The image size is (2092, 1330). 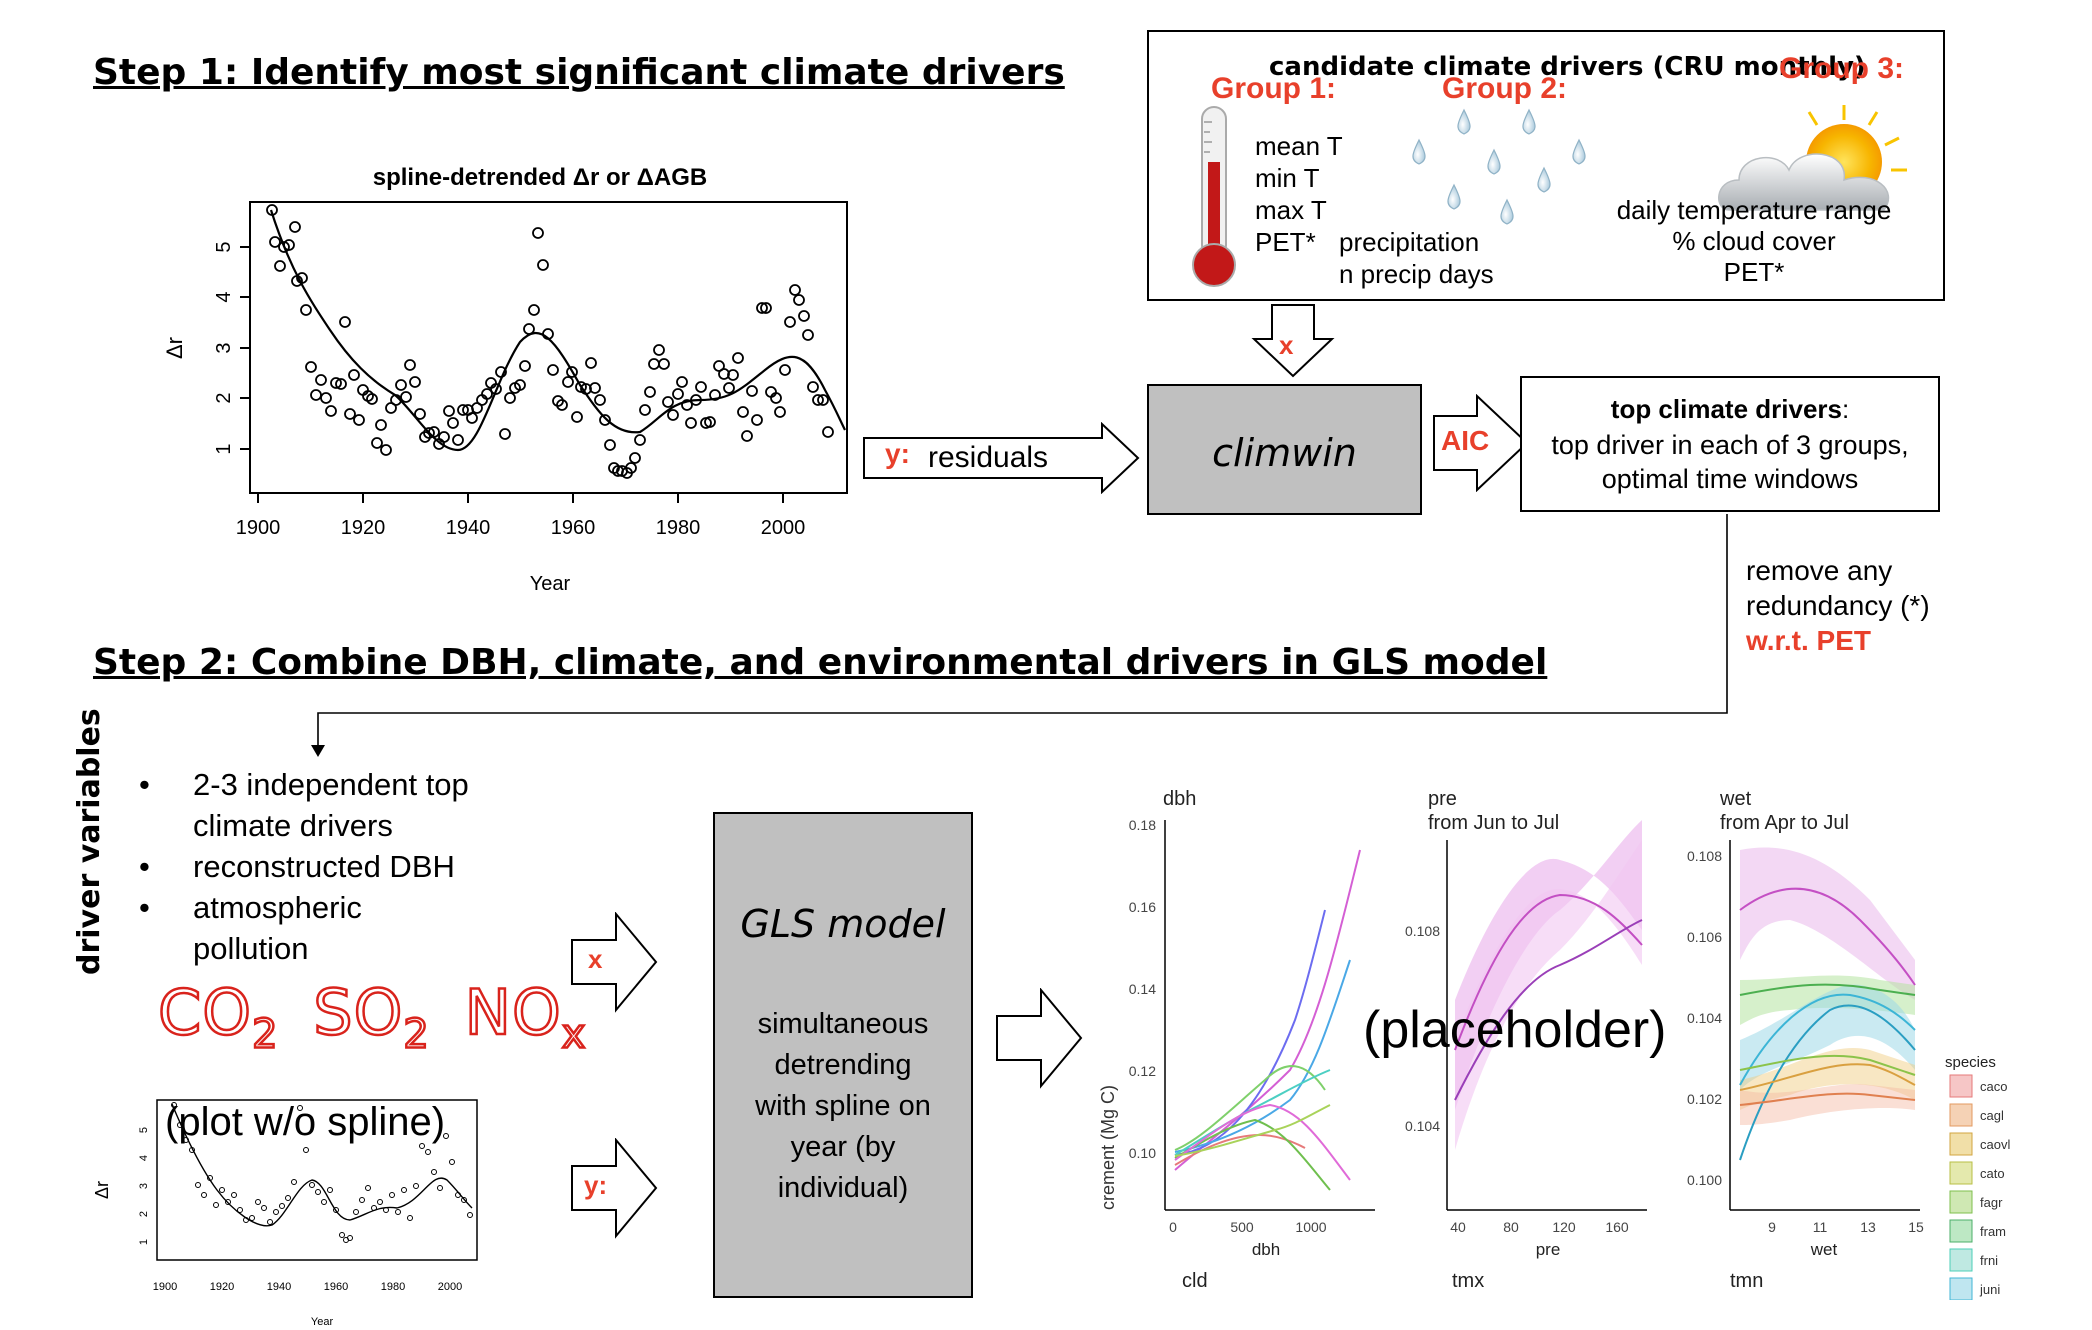 What do you see at coordinates (550, 584) in the screenshot?
I see `top-xlabel: Year` at bounding box center [550, 584].